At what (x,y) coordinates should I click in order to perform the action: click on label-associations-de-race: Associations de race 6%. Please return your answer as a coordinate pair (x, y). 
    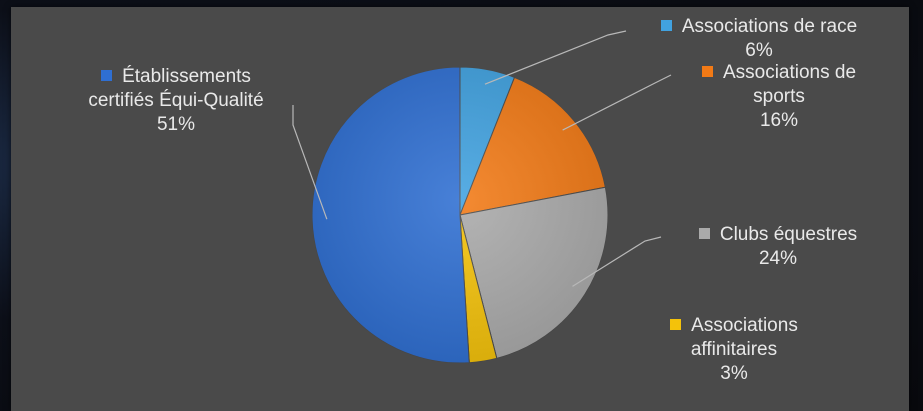
    Looking at the image, I should click on (759, 39).